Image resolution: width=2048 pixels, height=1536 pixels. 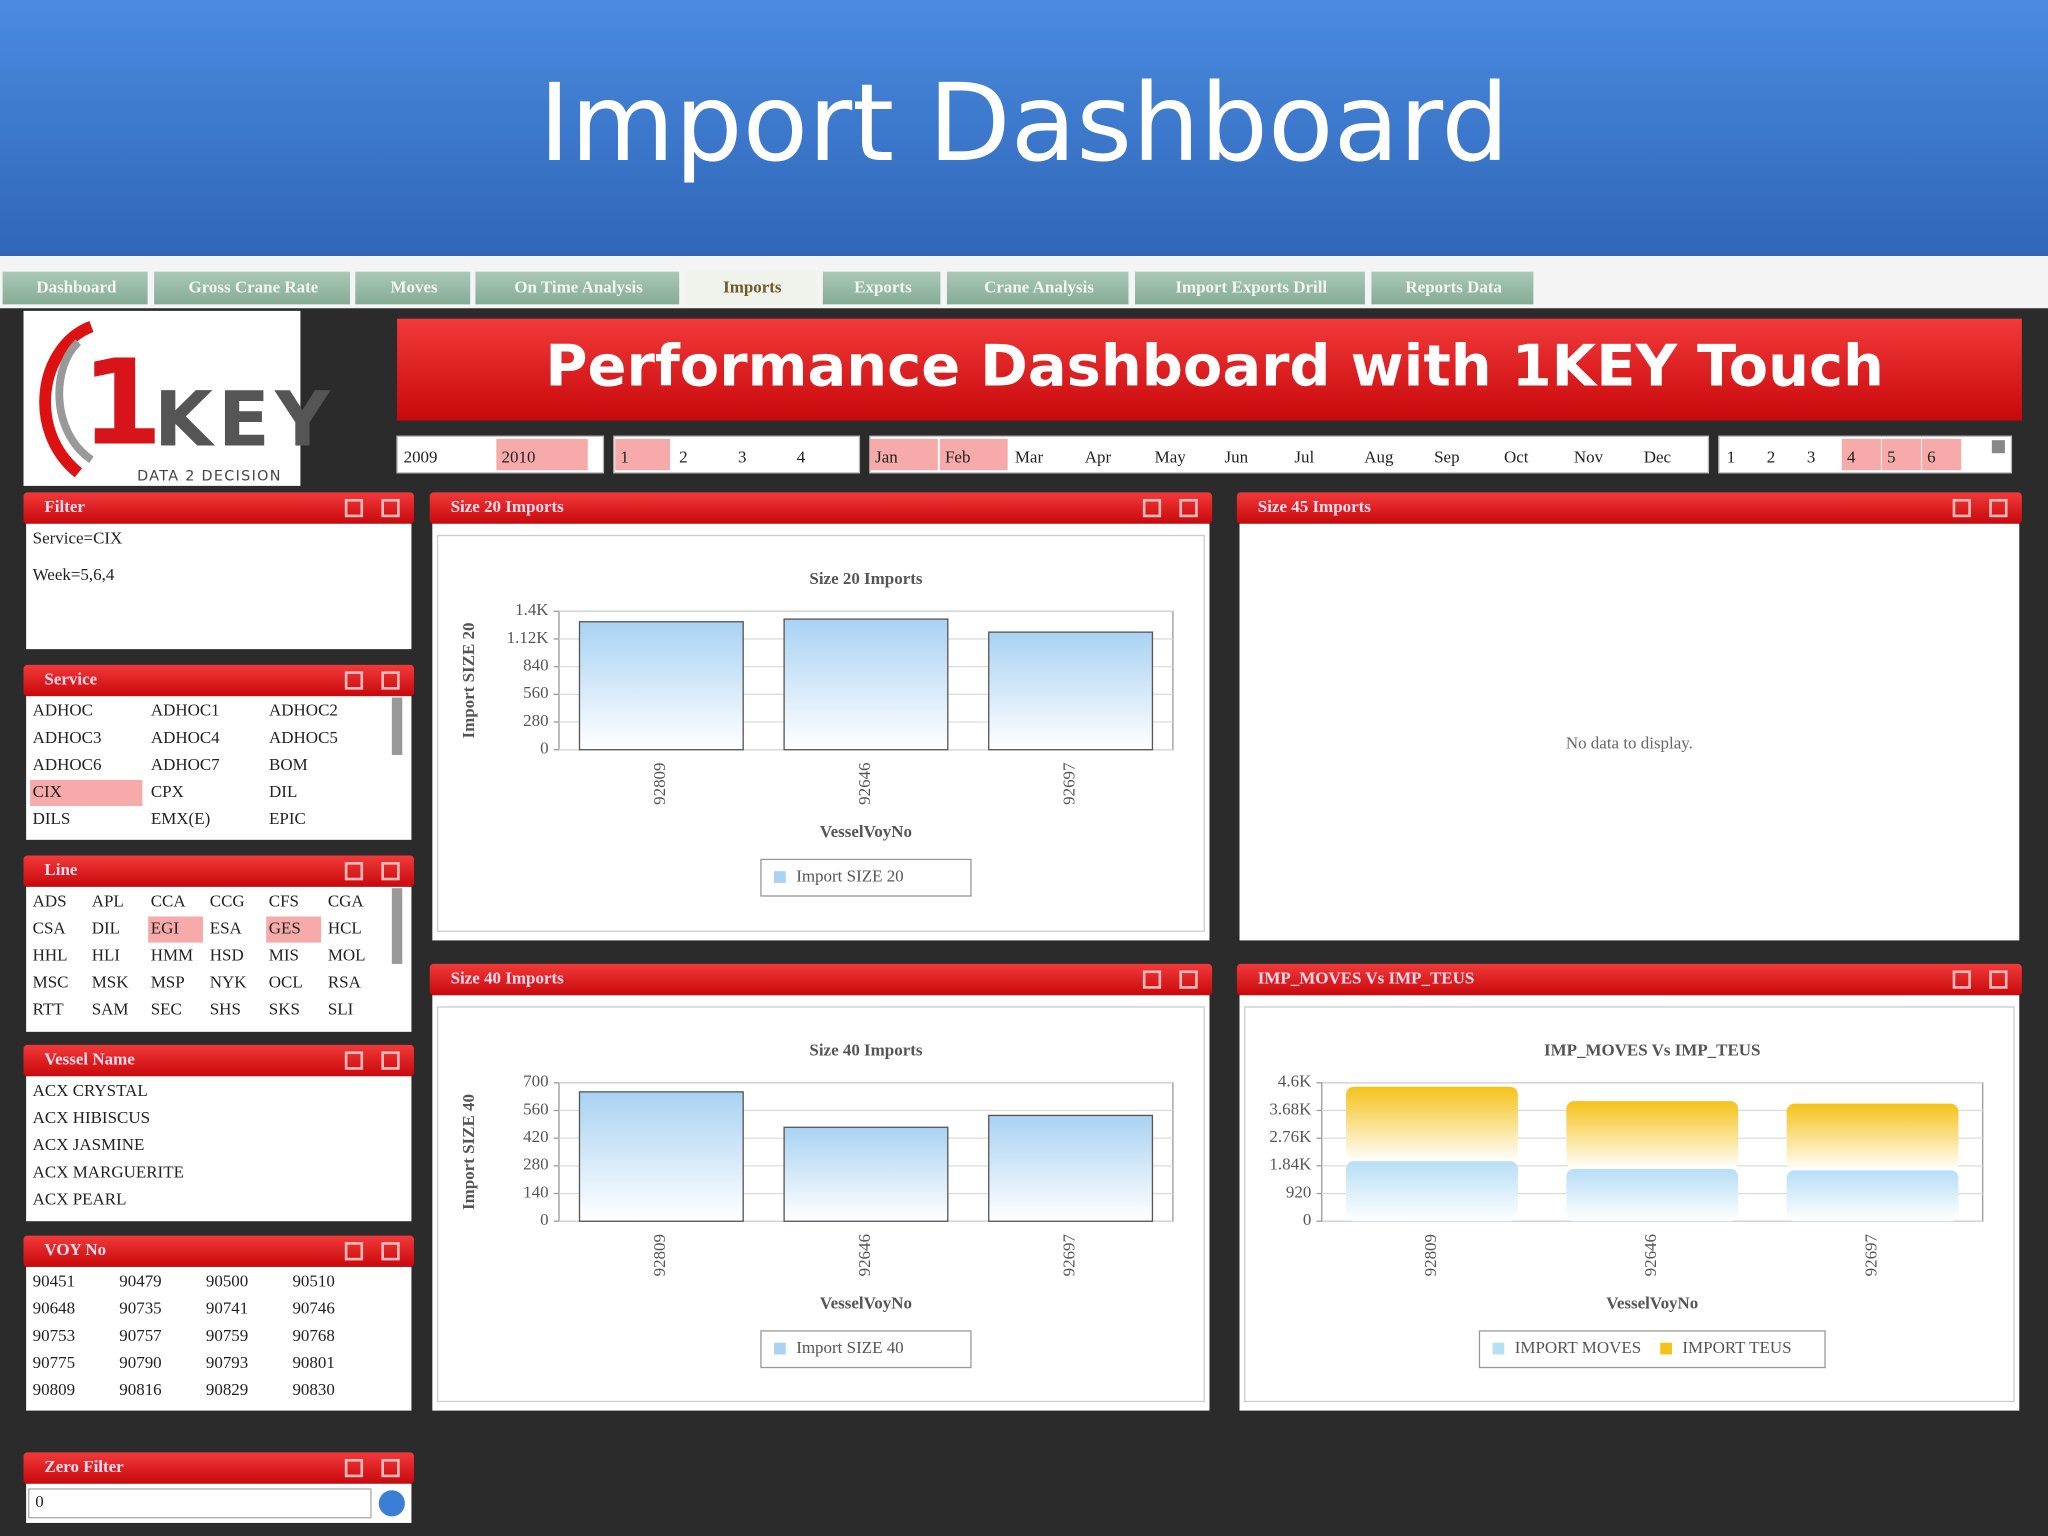 I want to click on list-item: ADS, so click(x=50, y=900).